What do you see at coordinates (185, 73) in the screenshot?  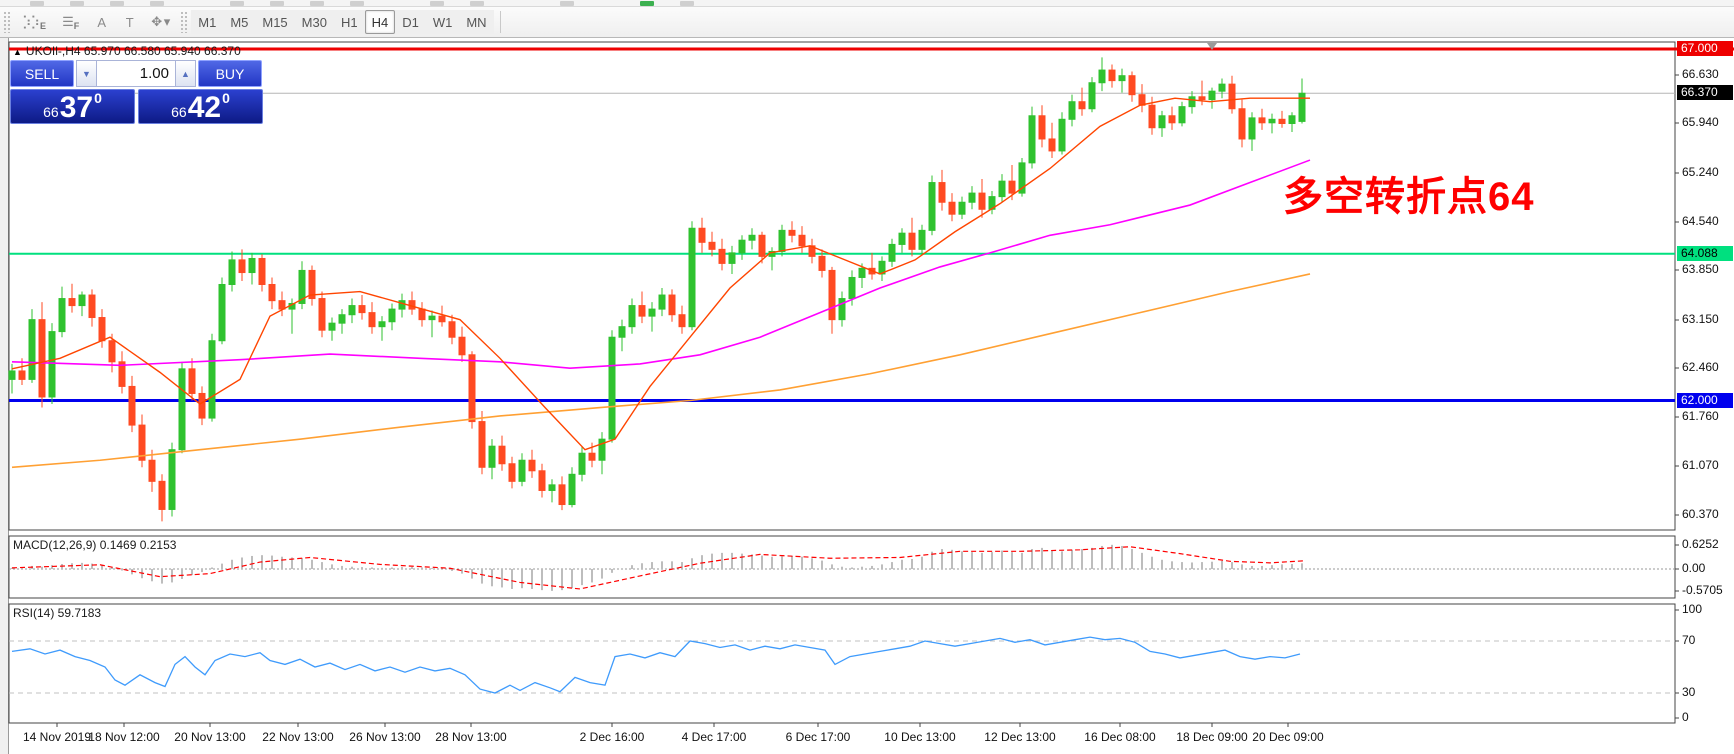 I see `volume-increase-button: ▲` at bounding box center [185, 73].